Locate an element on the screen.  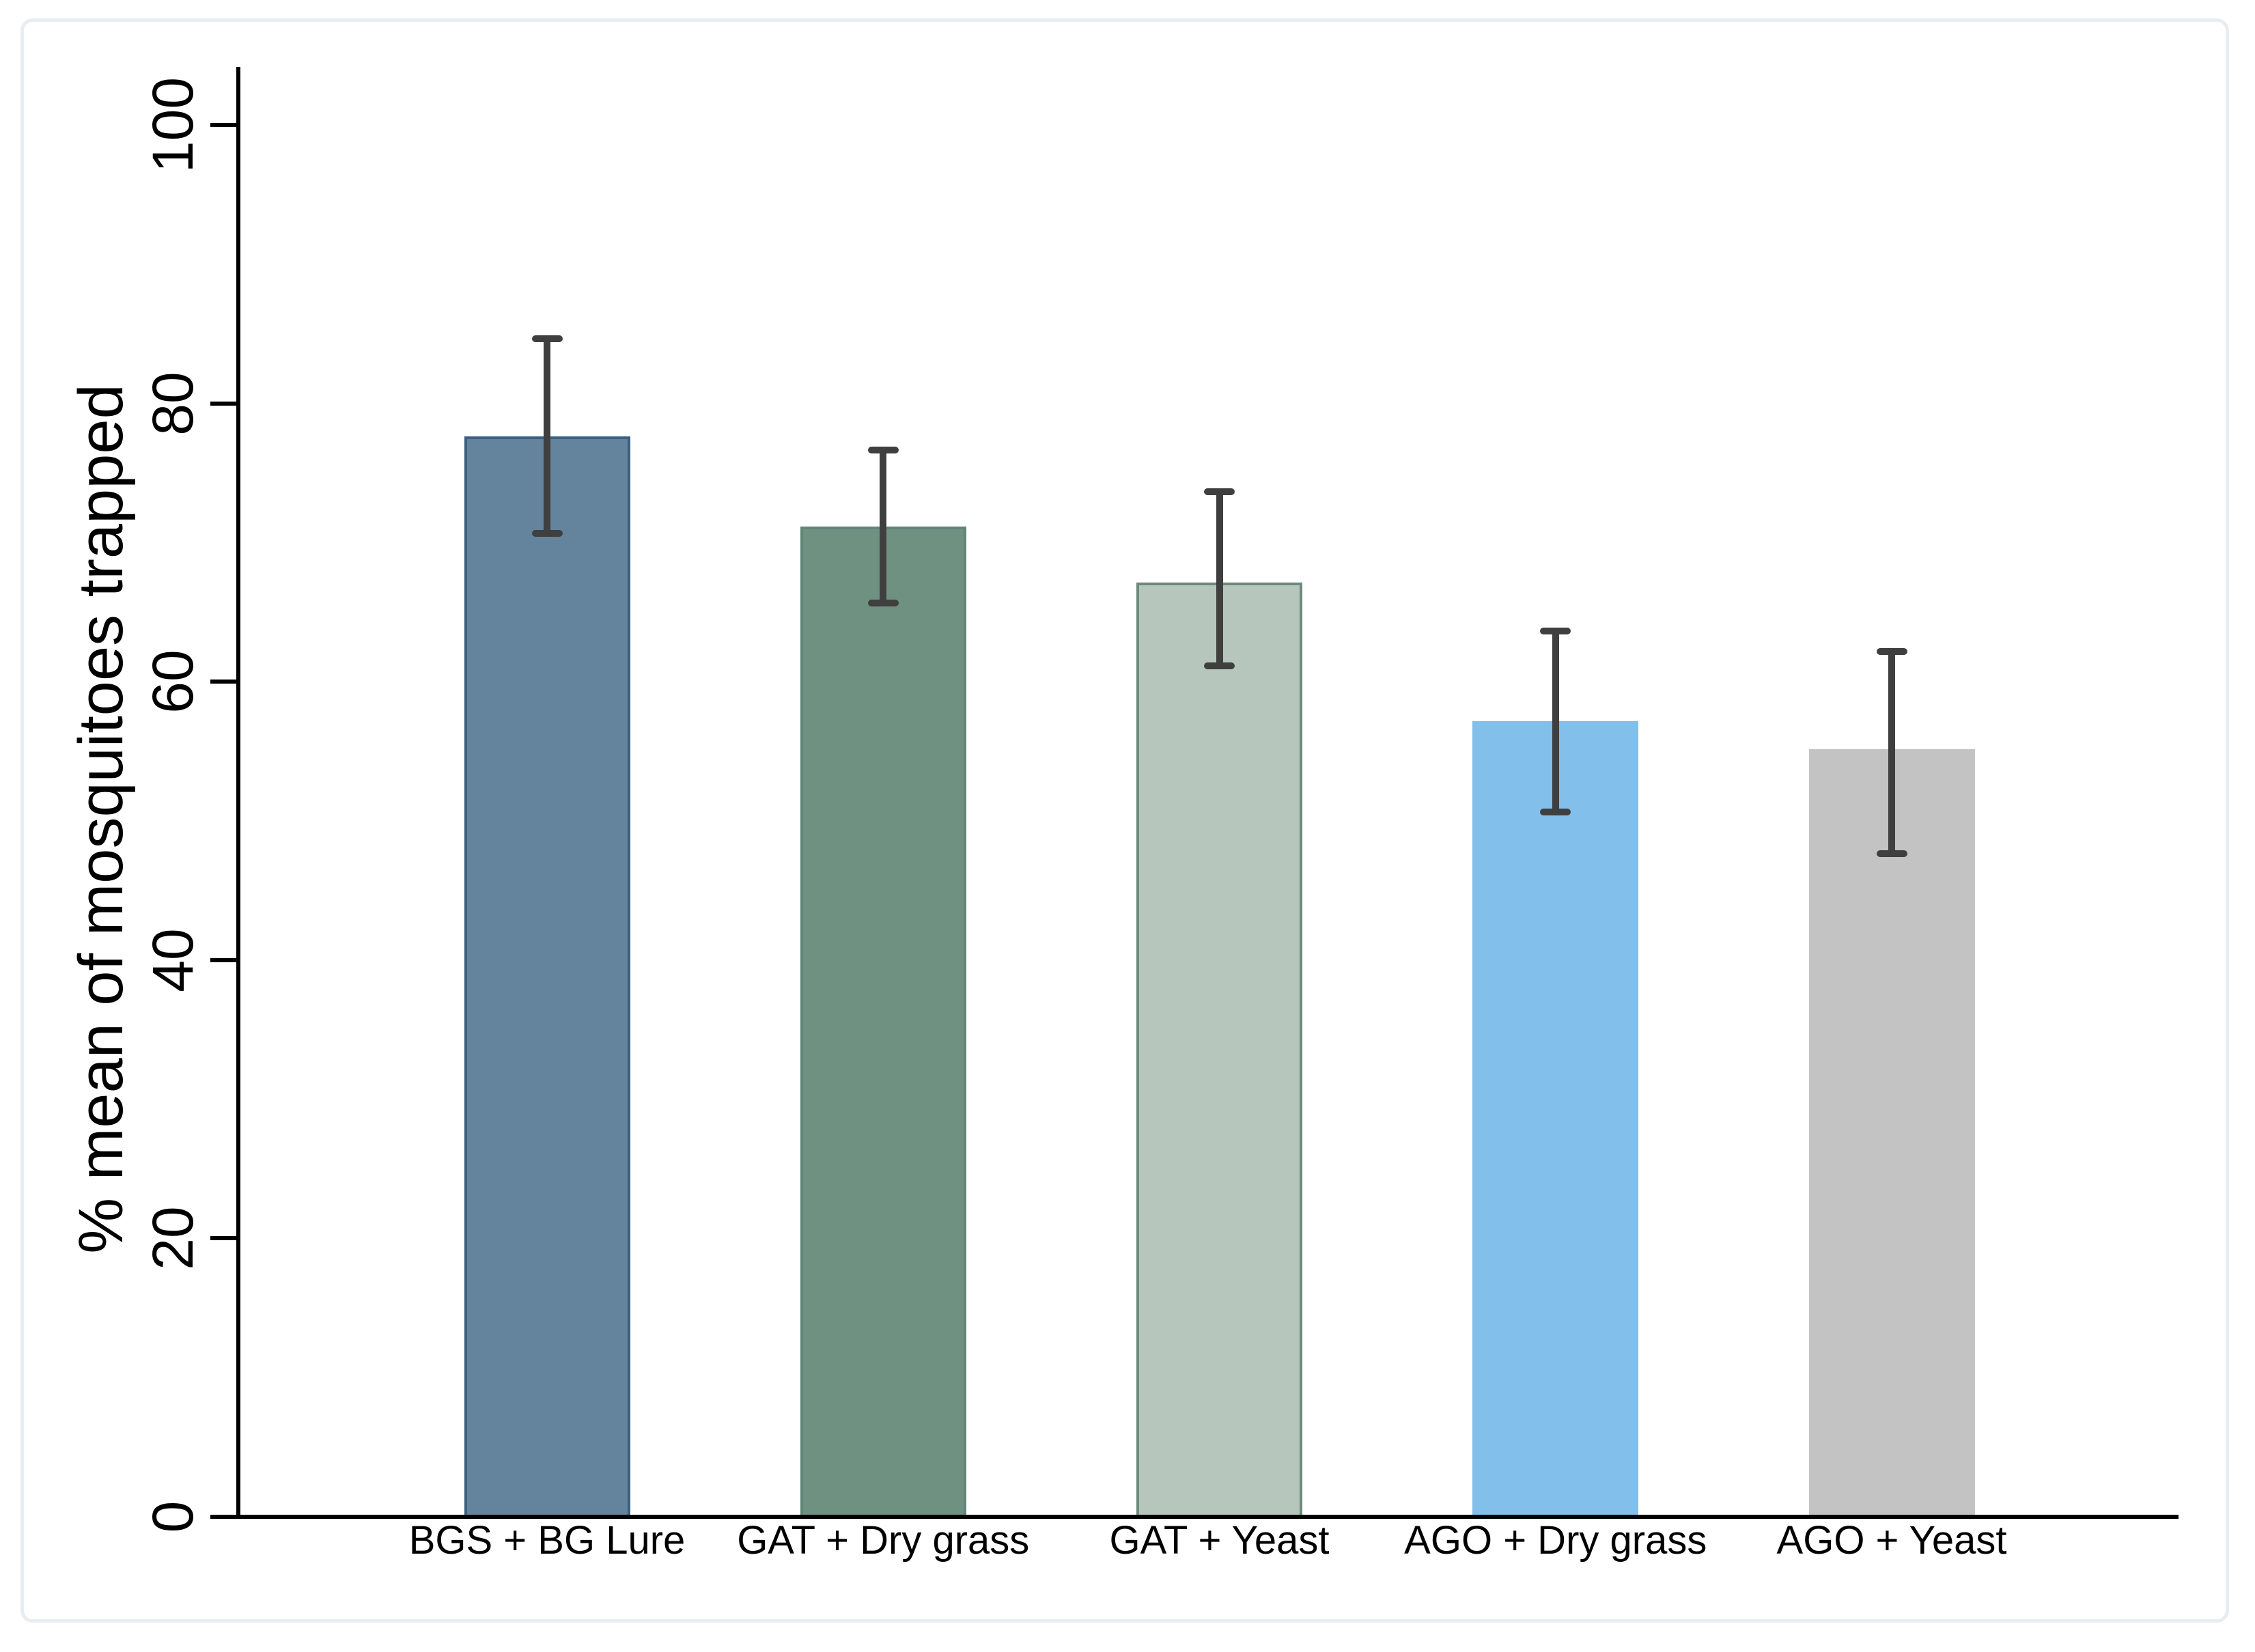
error-cap-upper-gat-yeast is located at coordinates (1219, 492).